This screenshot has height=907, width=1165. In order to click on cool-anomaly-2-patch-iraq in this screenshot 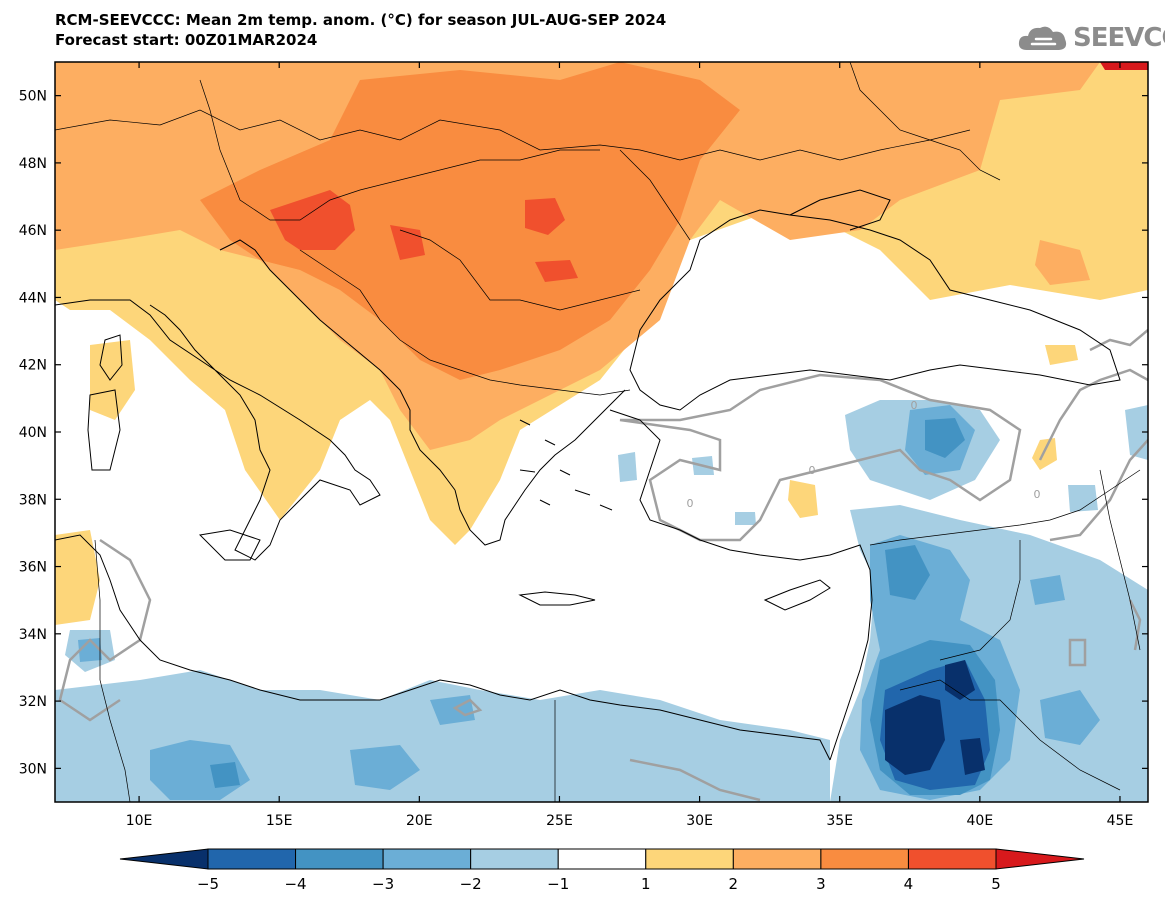, I will do `click(1047, 590)`.